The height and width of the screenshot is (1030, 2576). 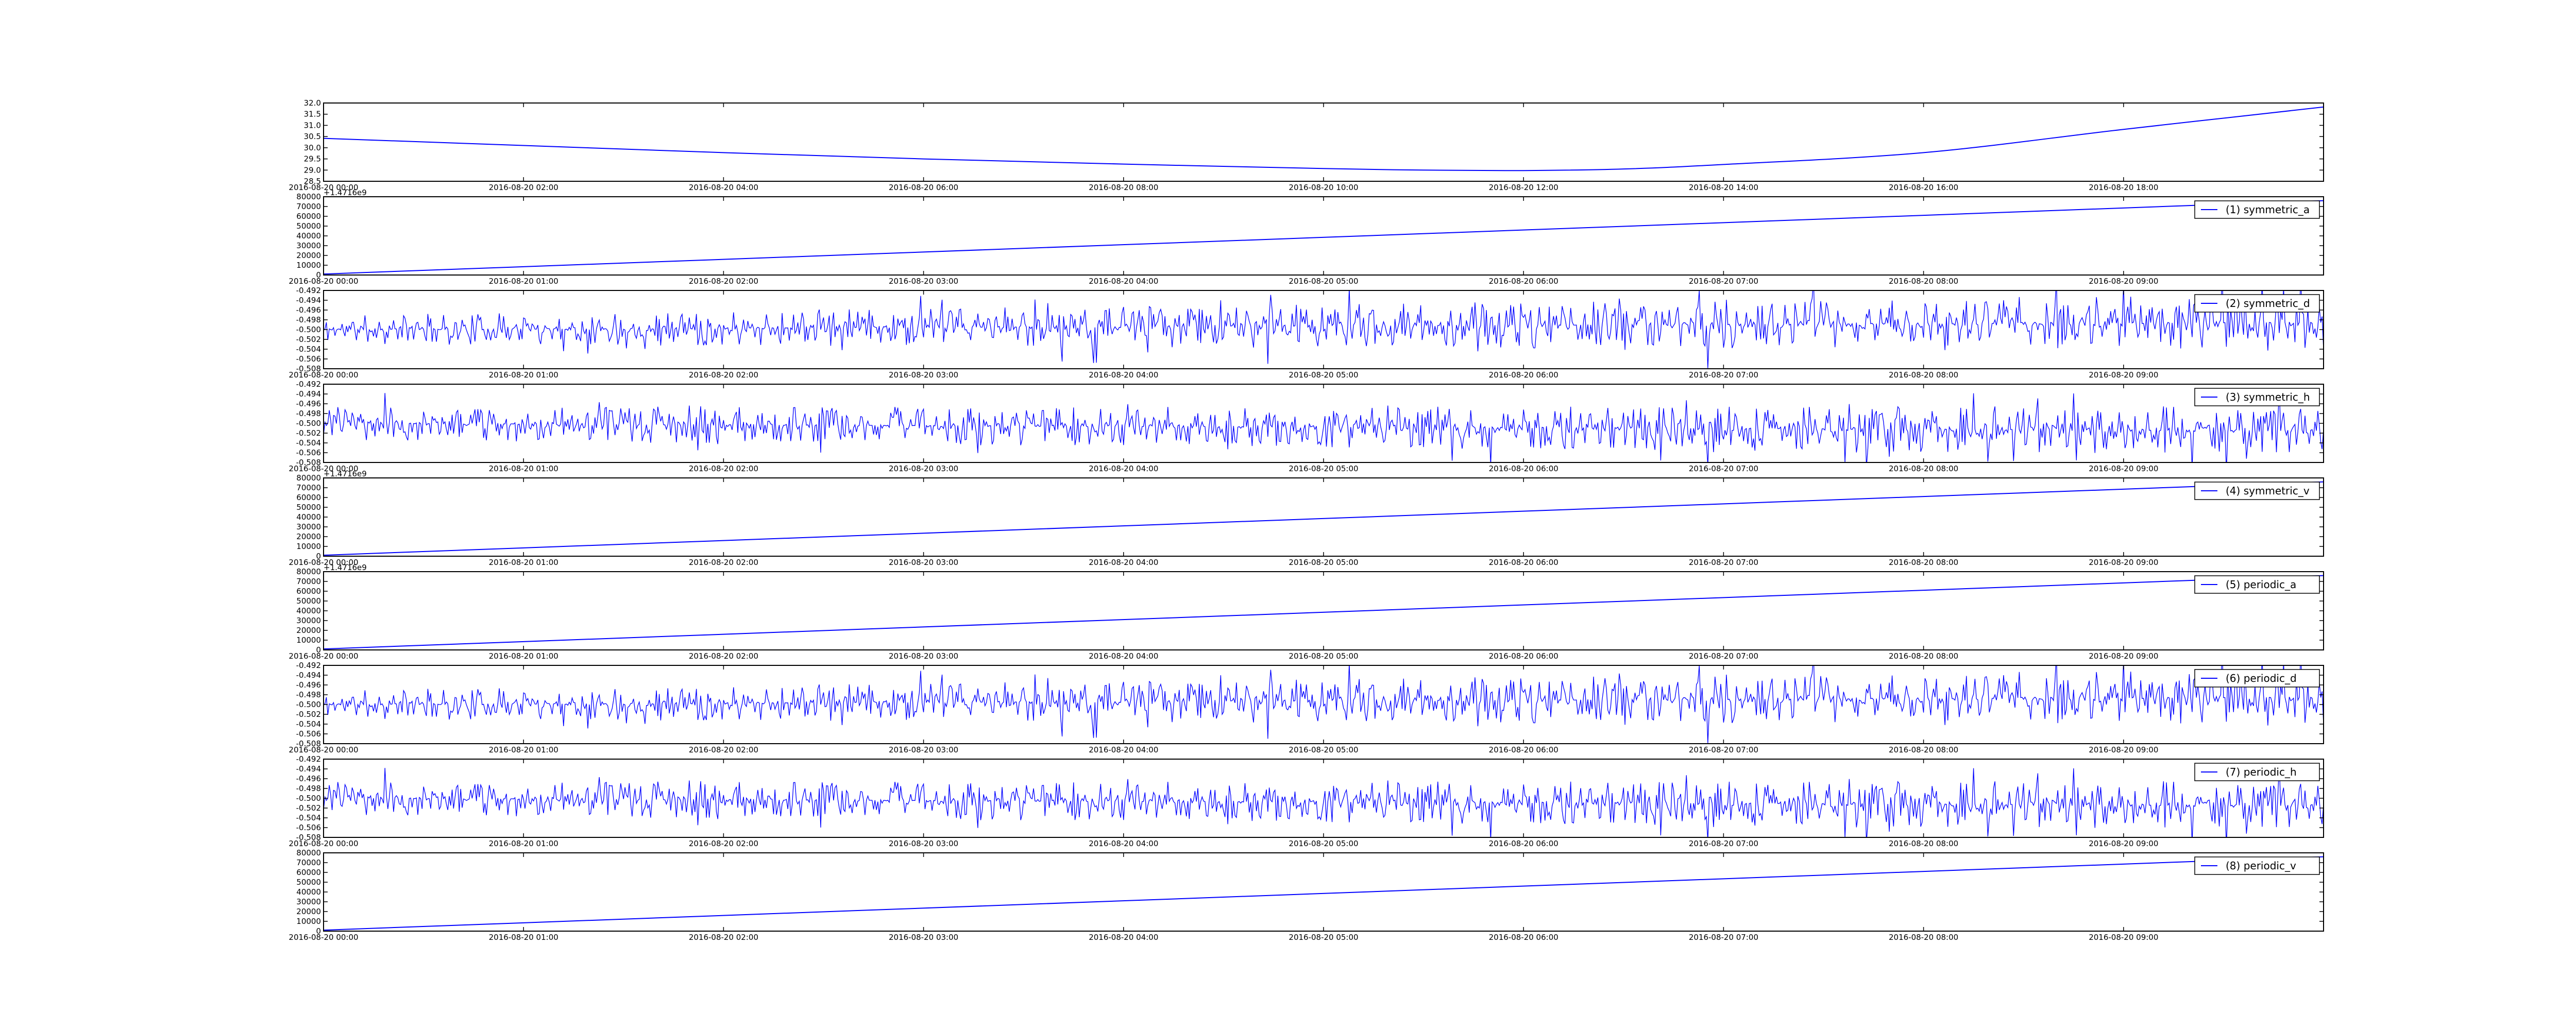 I want to click on y-tick-label: -0.508, so click(x=308, y=837).